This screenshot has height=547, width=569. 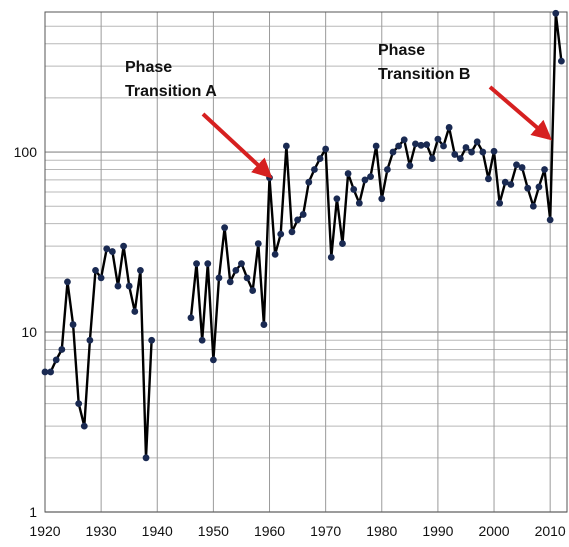 What do you see at coordinates (26, 152) in the screenshot?
I see `y-tick-label: 100` at bounding box center [26, 152].